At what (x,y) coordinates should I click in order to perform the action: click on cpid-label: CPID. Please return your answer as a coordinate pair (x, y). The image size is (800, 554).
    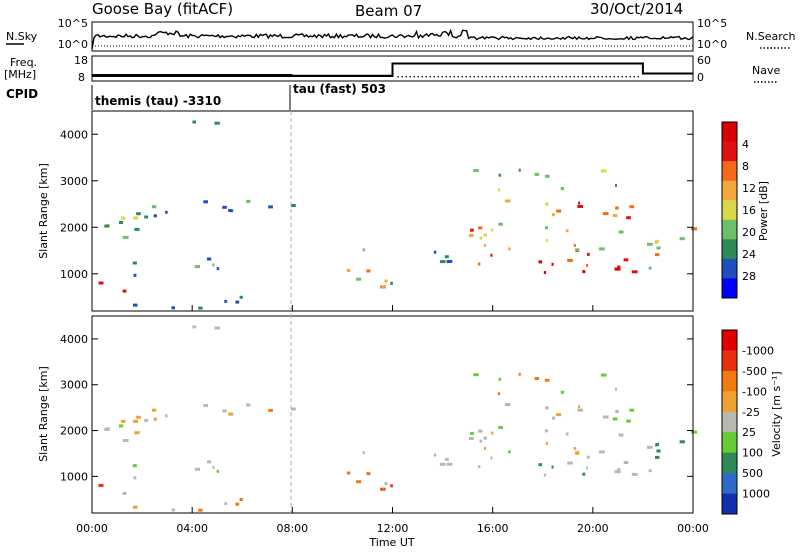
    Looking at the image, I should click on (22, 94).